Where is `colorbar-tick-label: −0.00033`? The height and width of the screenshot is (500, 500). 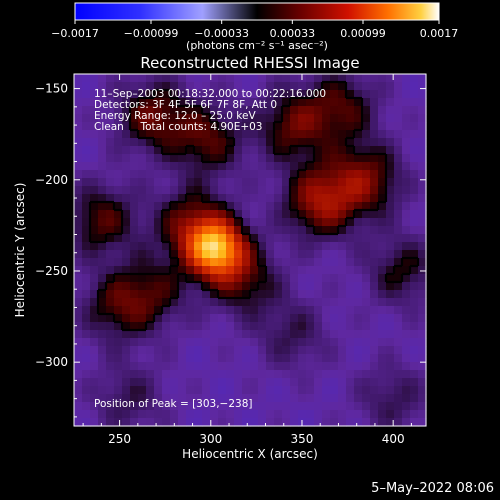 colorbar-tick-label: −0.00033 is located at coordinates (221, 33).